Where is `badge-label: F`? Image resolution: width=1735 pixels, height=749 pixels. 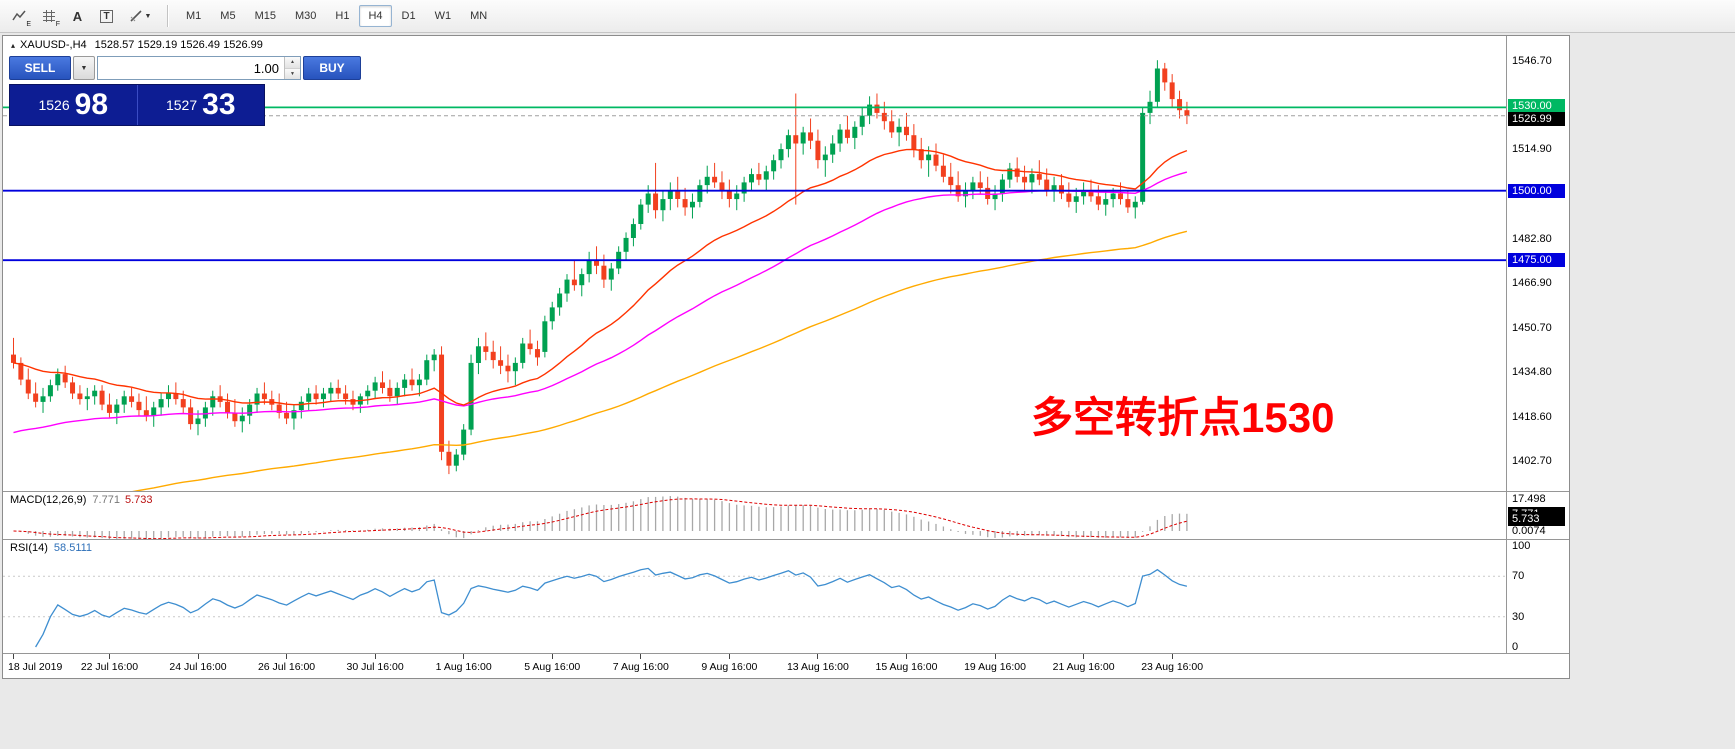 badge-label: F is located at coordinates (57, 24).